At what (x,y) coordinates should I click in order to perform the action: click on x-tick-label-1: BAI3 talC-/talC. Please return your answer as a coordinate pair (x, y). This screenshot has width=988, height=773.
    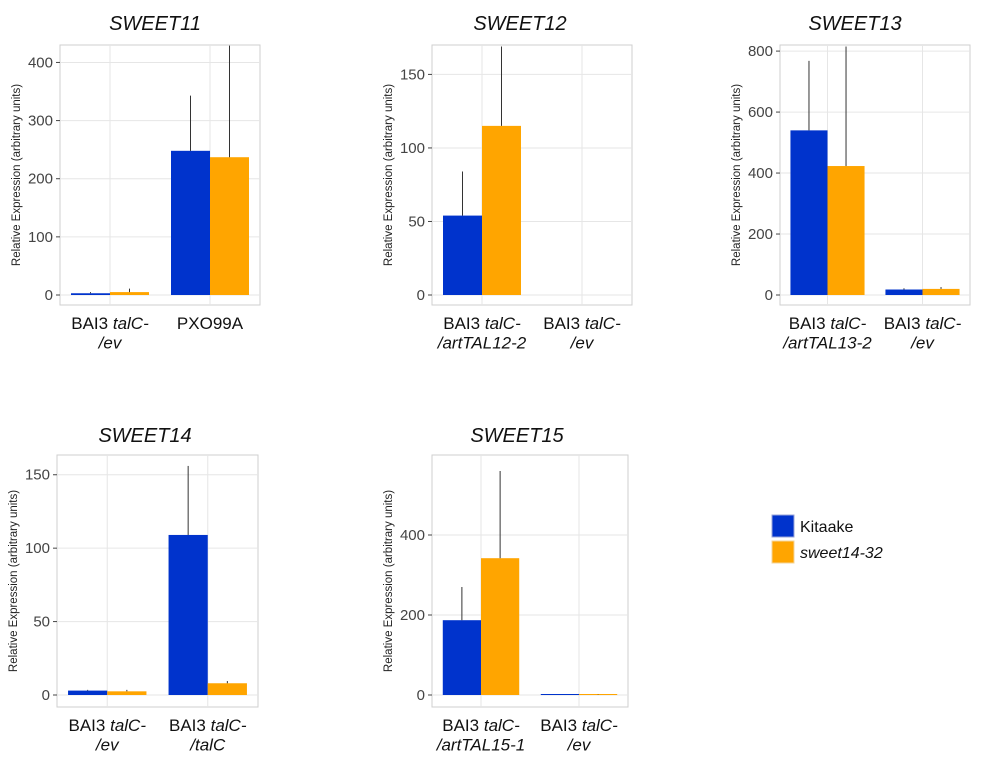
    Looking at the image, I should click on (208, 735).